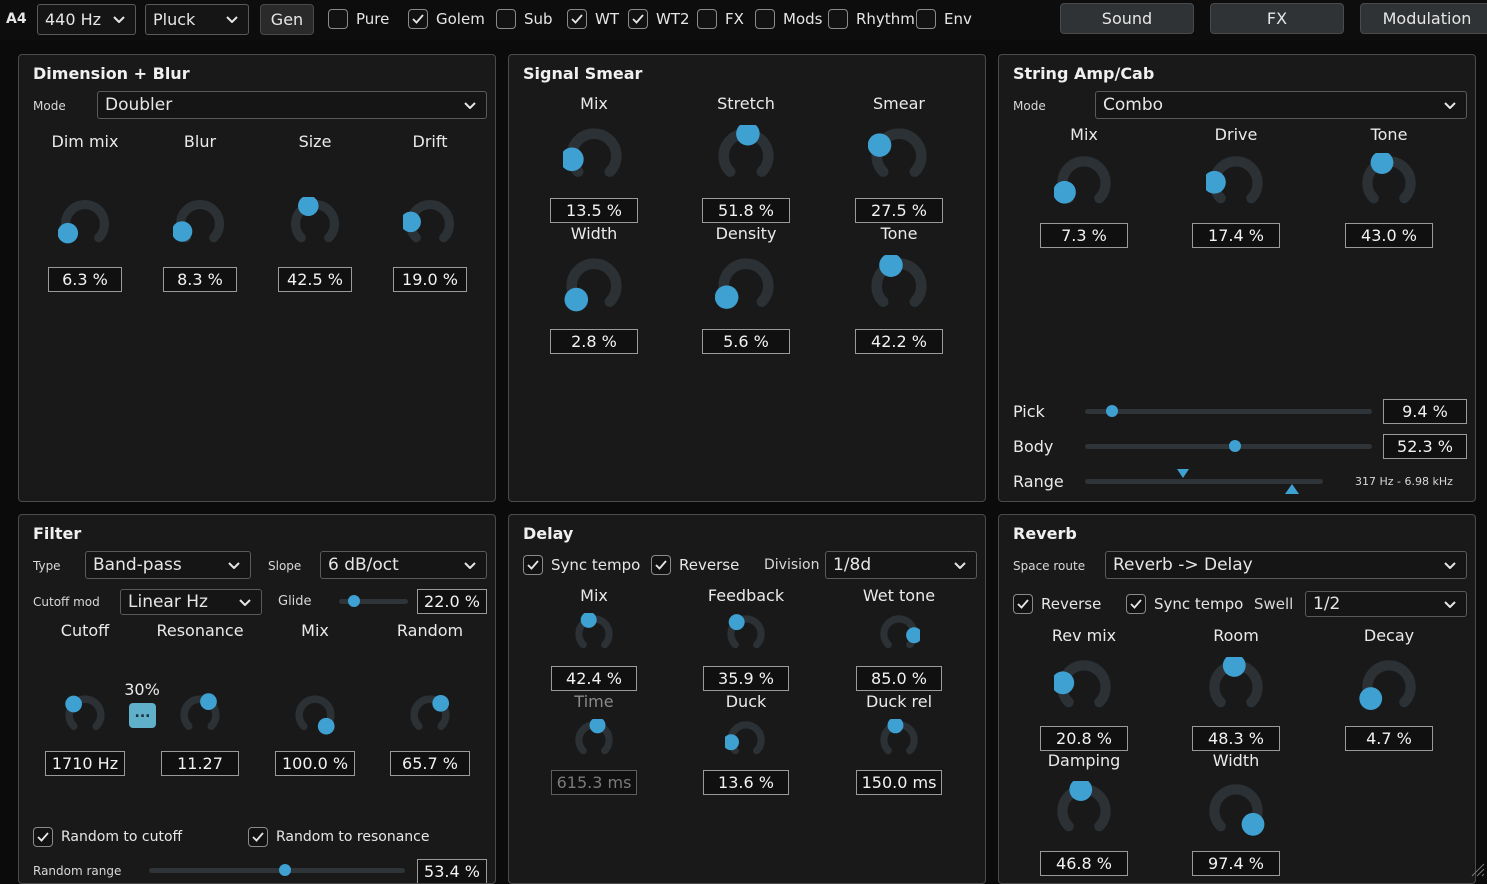  Describe the element at coordinates (285, 870) in the screenshot. I see `random-range-thumb` at that location.